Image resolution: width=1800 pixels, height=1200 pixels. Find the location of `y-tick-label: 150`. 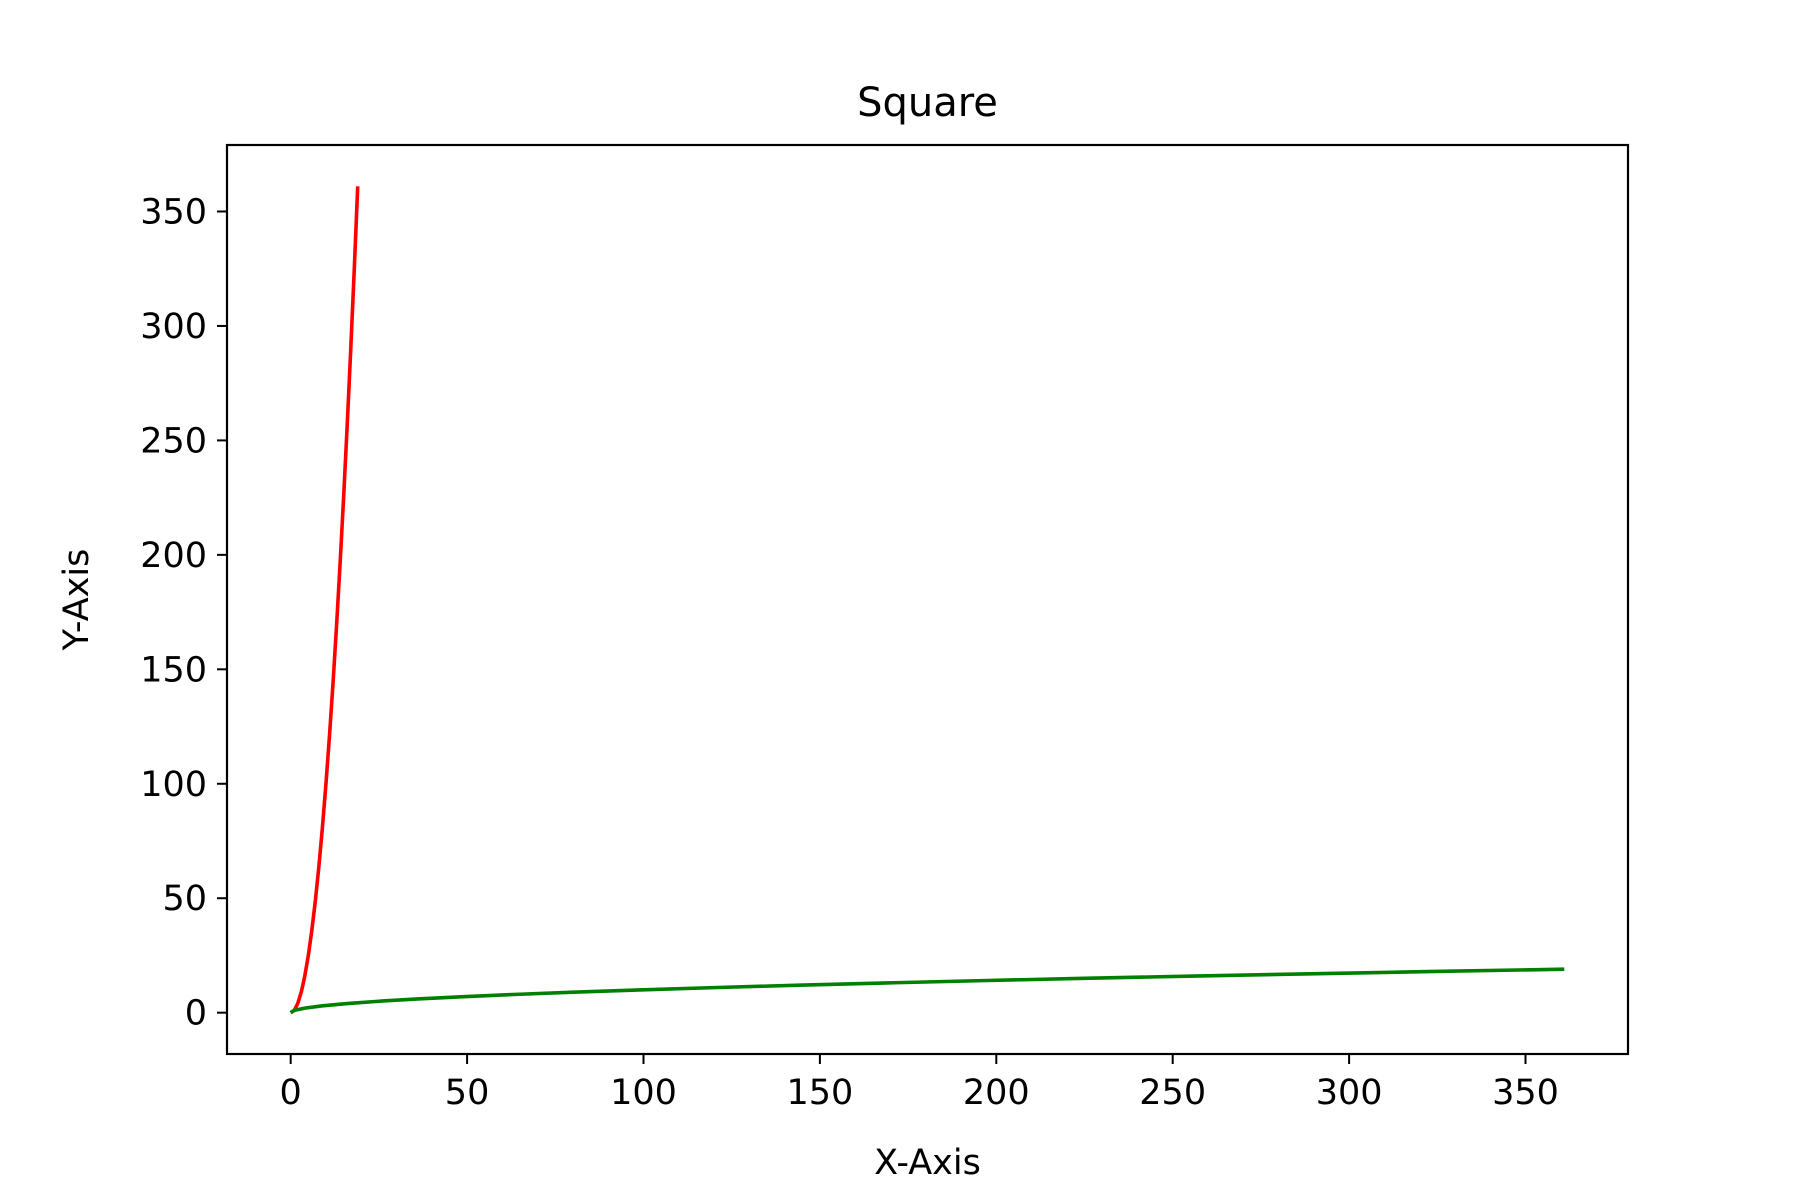

y-tick-label: 150 is located at coordinates (173, 670).